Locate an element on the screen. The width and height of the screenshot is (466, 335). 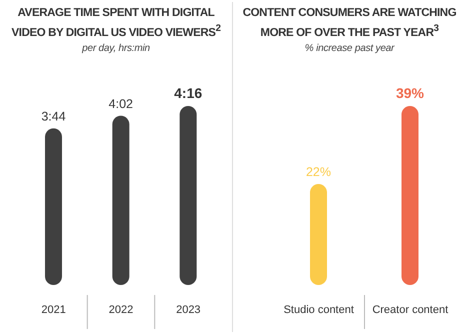
x-tick-label: 2022 is located at coordinates (121, 310).